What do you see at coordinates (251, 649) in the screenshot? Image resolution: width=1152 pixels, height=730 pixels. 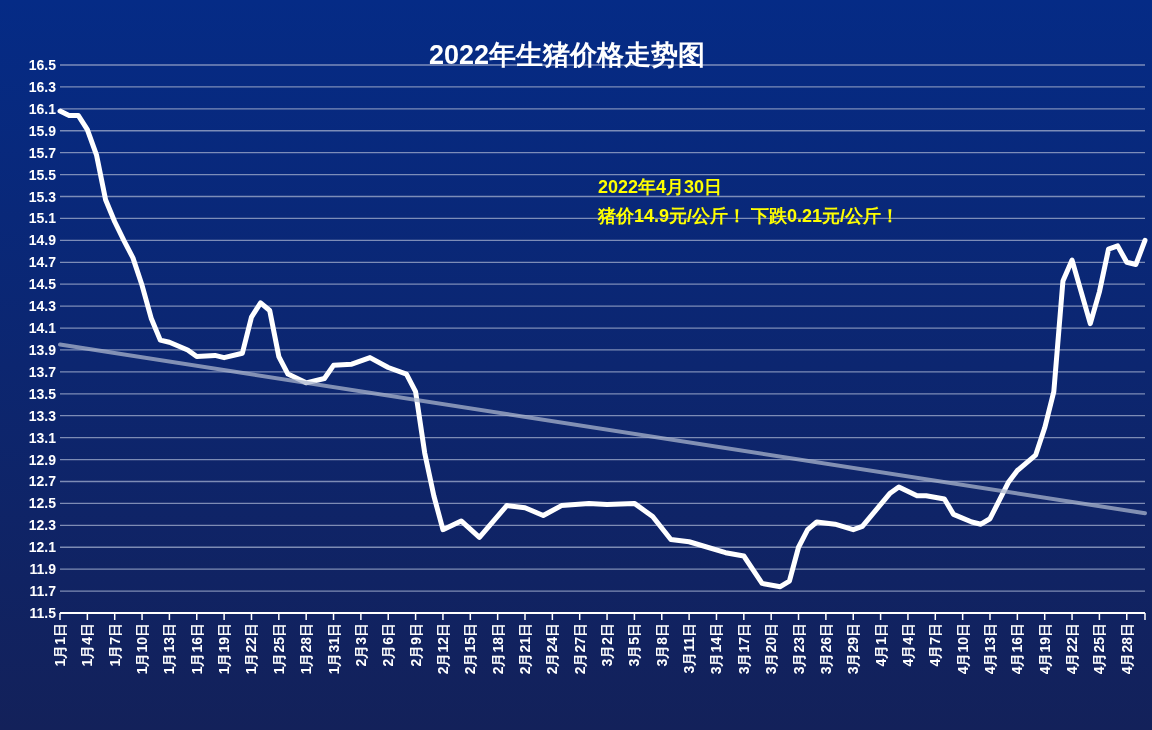 I see `x-tick-label: 1月22日` at bounding box center [251, 649].